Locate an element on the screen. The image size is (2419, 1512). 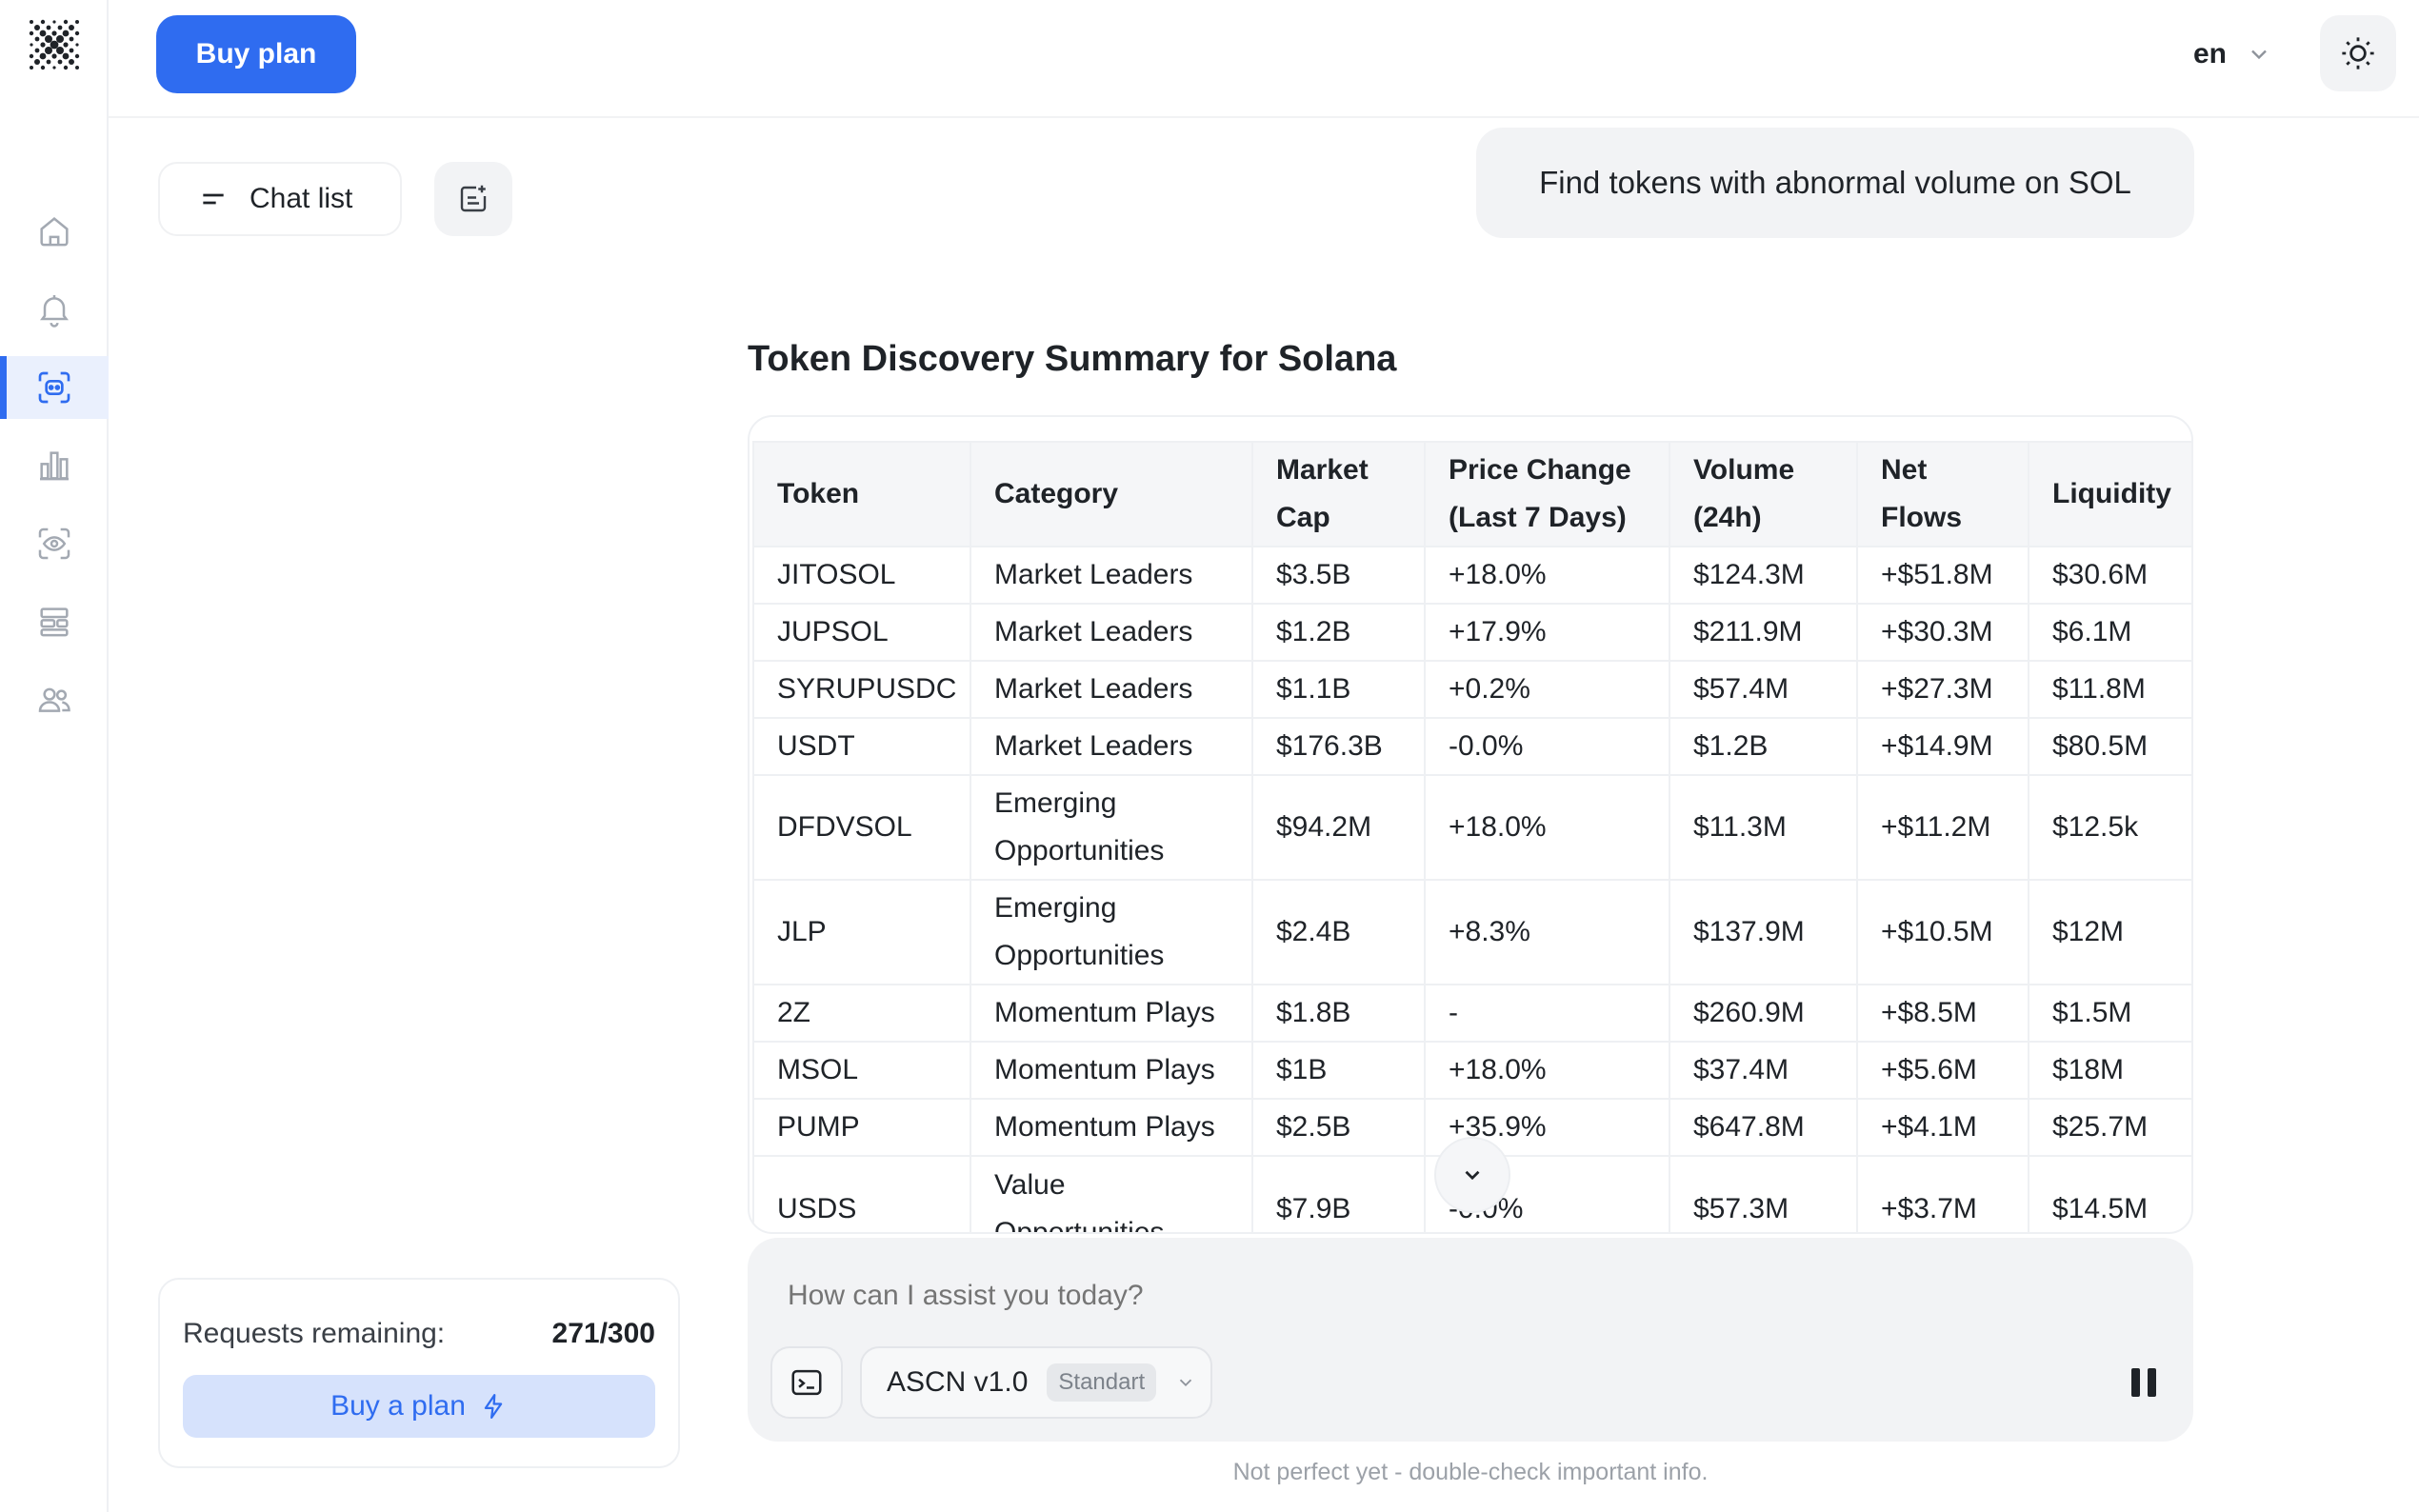
table-cell: Value Opportunities is located at coordinates (1111, 1193).